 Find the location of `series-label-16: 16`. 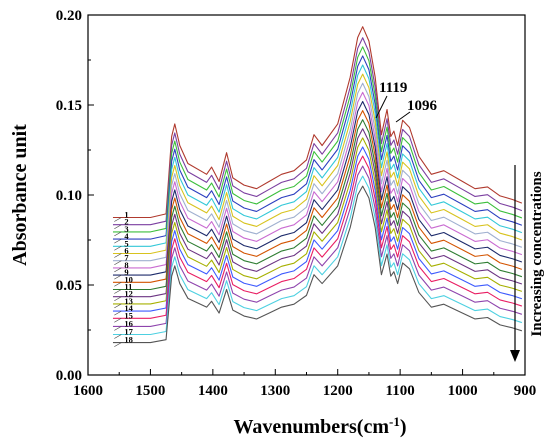

series-label-16: 16 is located at coordinates (128, 323).